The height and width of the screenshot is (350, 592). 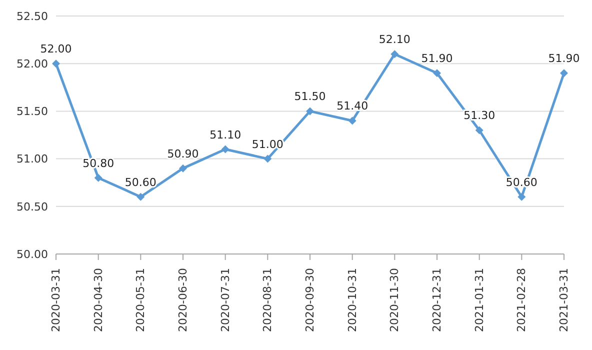 What do you see at coordinates (564, 300) in the screenshot?
I see `x-tick-label: 2021-03-31` at bounding box center [564, 300].